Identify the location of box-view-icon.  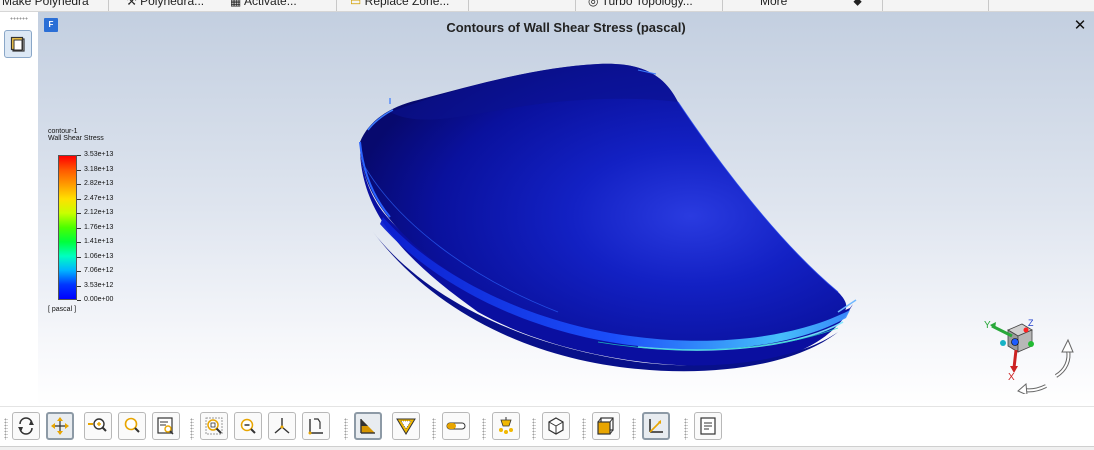
(556, 426).